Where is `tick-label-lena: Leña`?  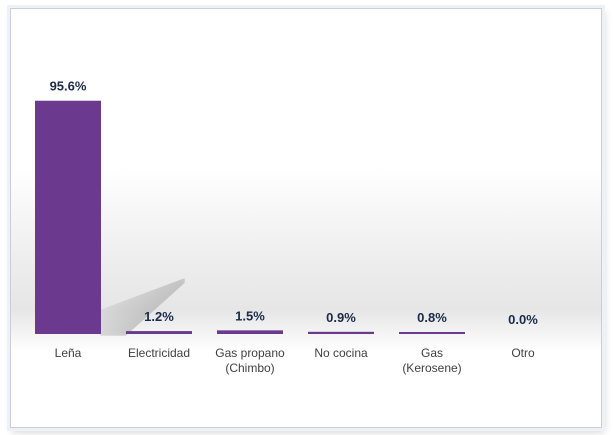 tick-label-lena: Leña is located at coordinates (68, 353).